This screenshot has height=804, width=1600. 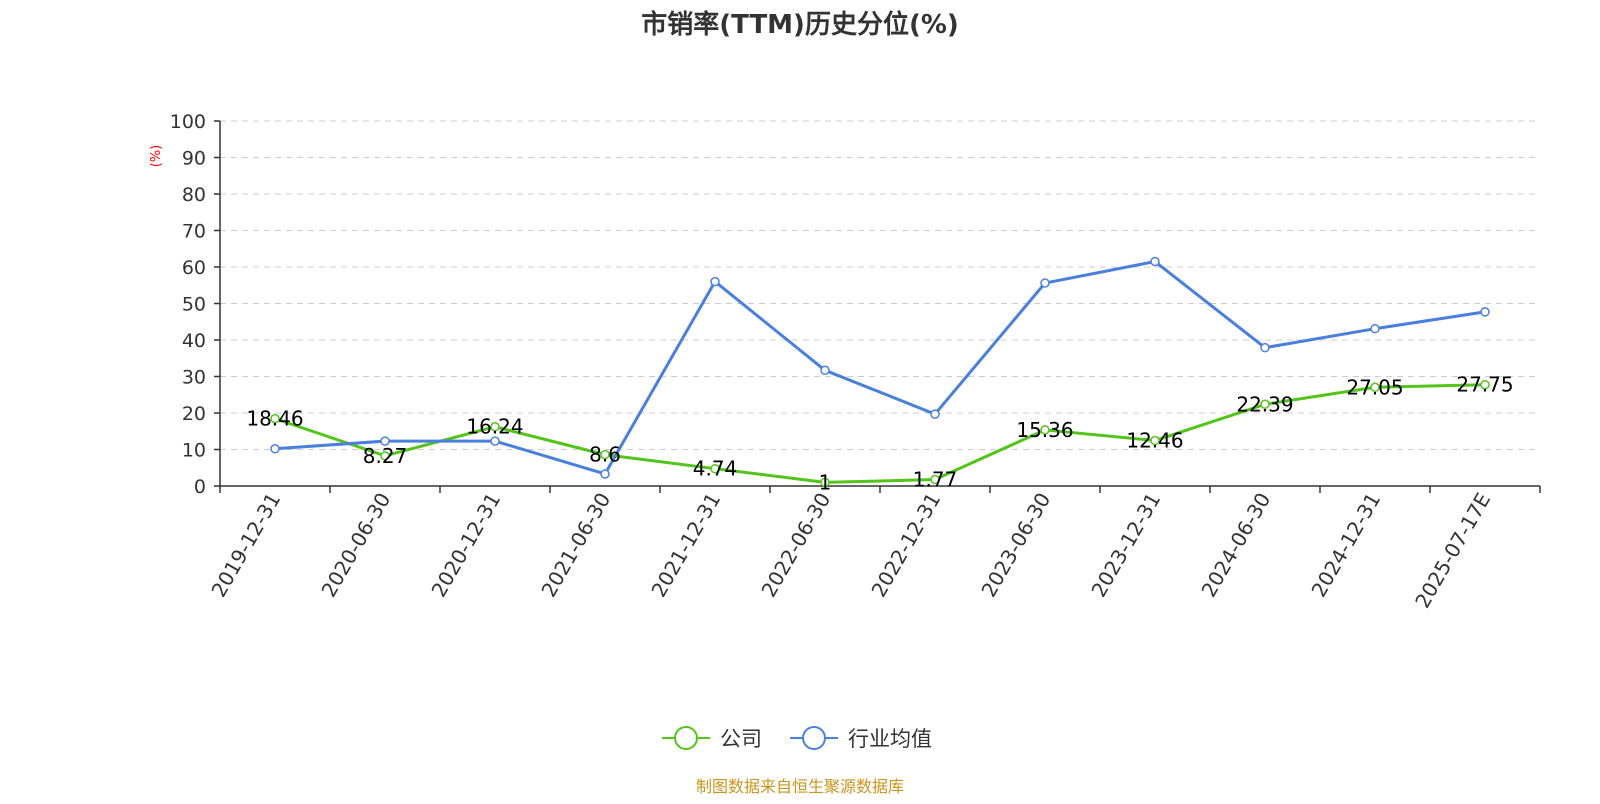 I want to click on y-tick-label: 30, so click(x=194, y=378).